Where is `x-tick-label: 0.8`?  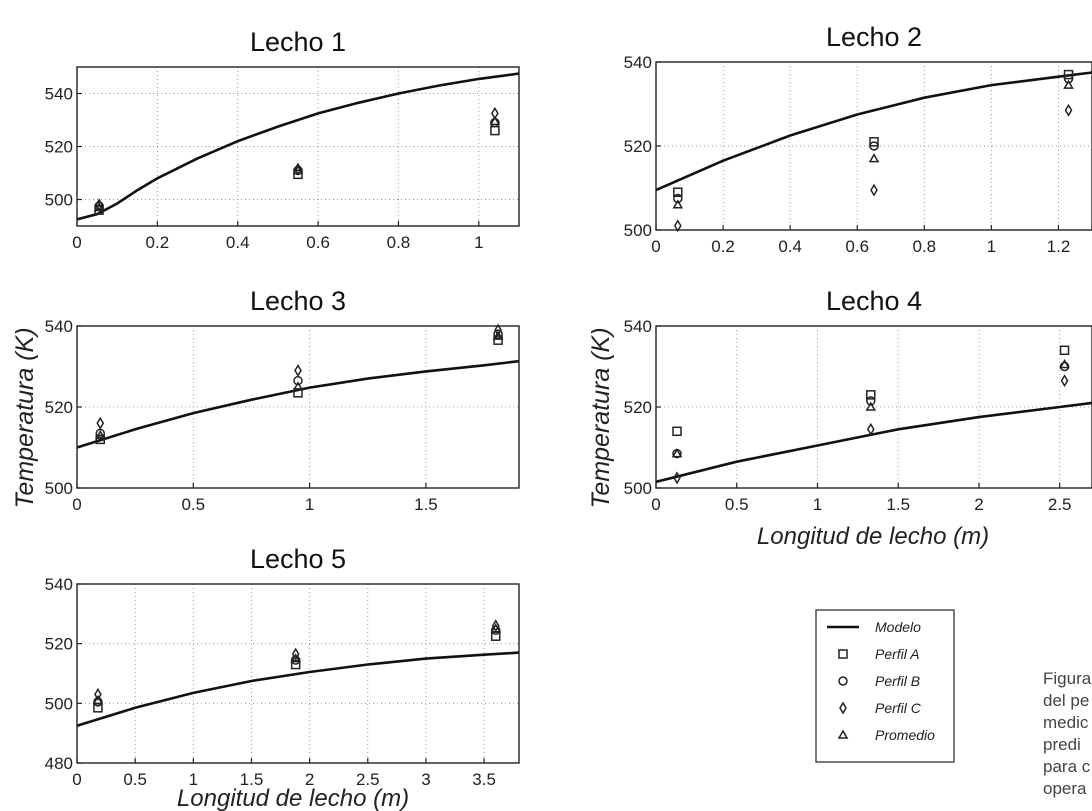 x-tick-label: 0.8 is located at coordinates (924, 246).